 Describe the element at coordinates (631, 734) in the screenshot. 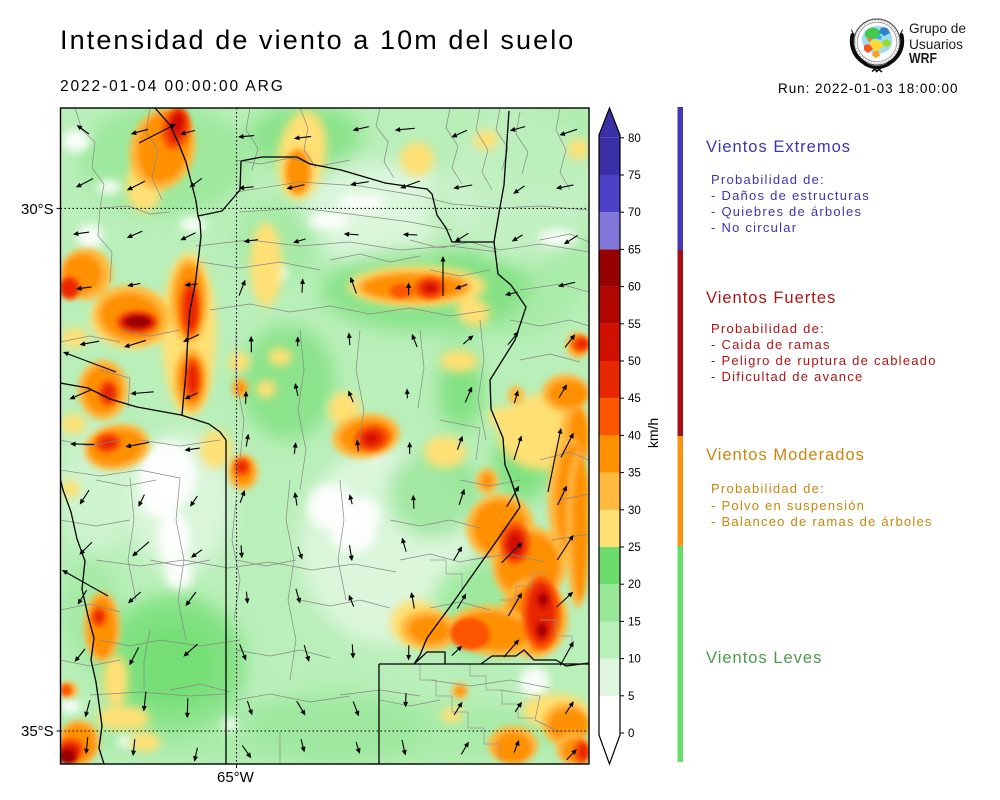

I see `svg-text: 0` at that location.